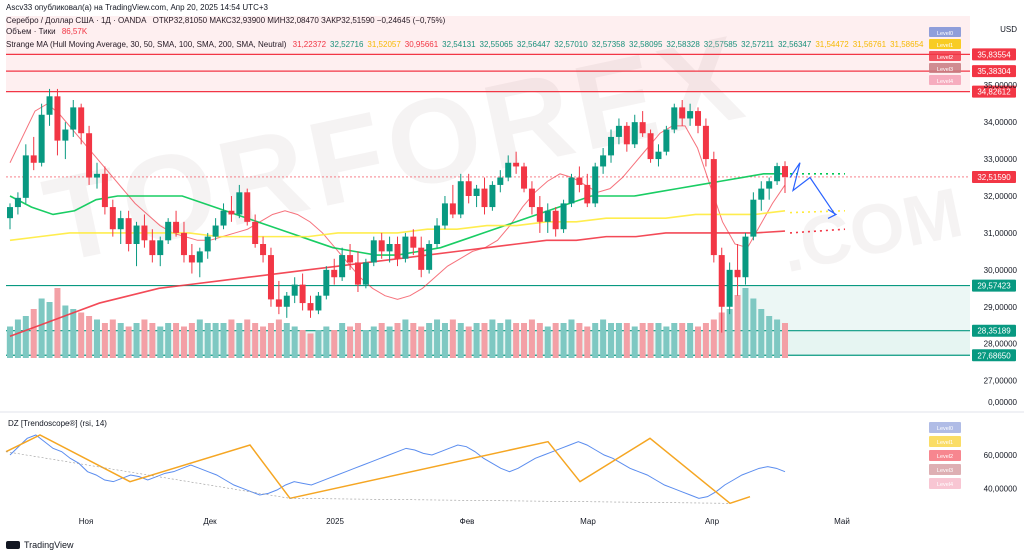  I want to click on time-tick: Апр, so click(712, 521).